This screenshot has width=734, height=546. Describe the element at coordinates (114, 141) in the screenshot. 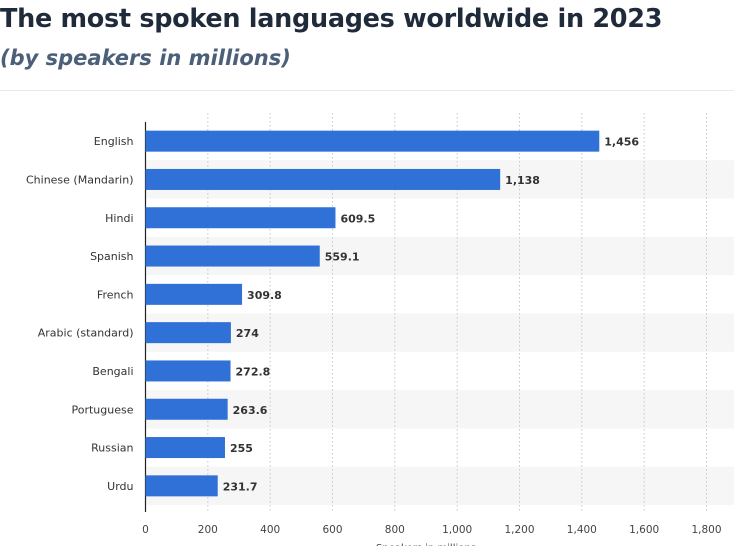

I see `category-label: English` at that location.